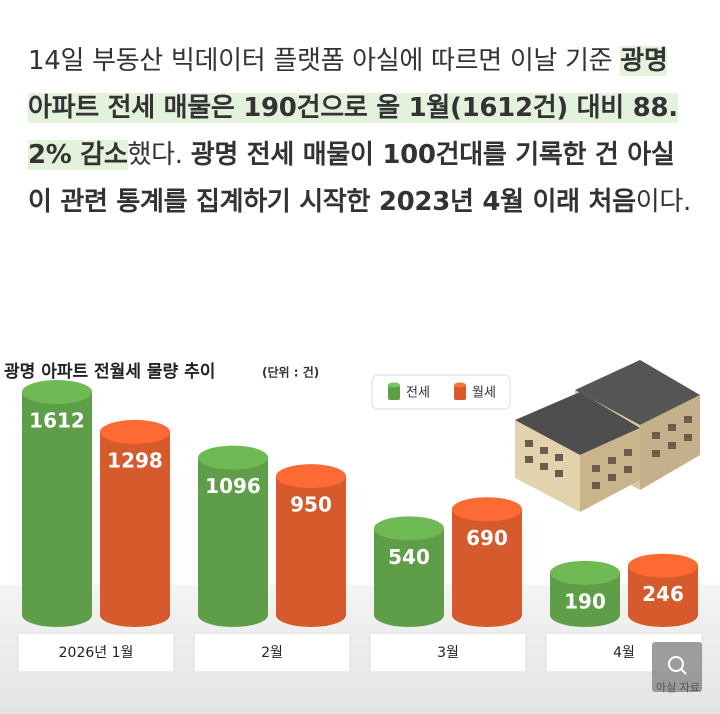  I want to click on x-tick-label: 2월, so click(272, 653).